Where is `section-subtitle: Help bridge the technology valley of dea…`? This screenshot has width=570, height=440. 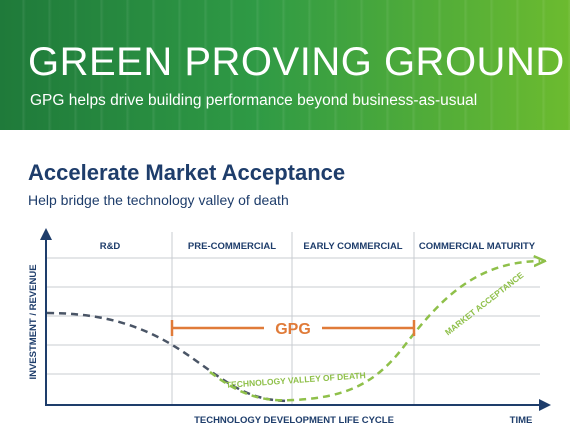
section-subtitle: Help bridge the technology valley of dea… is located at coordinates (158, 200).